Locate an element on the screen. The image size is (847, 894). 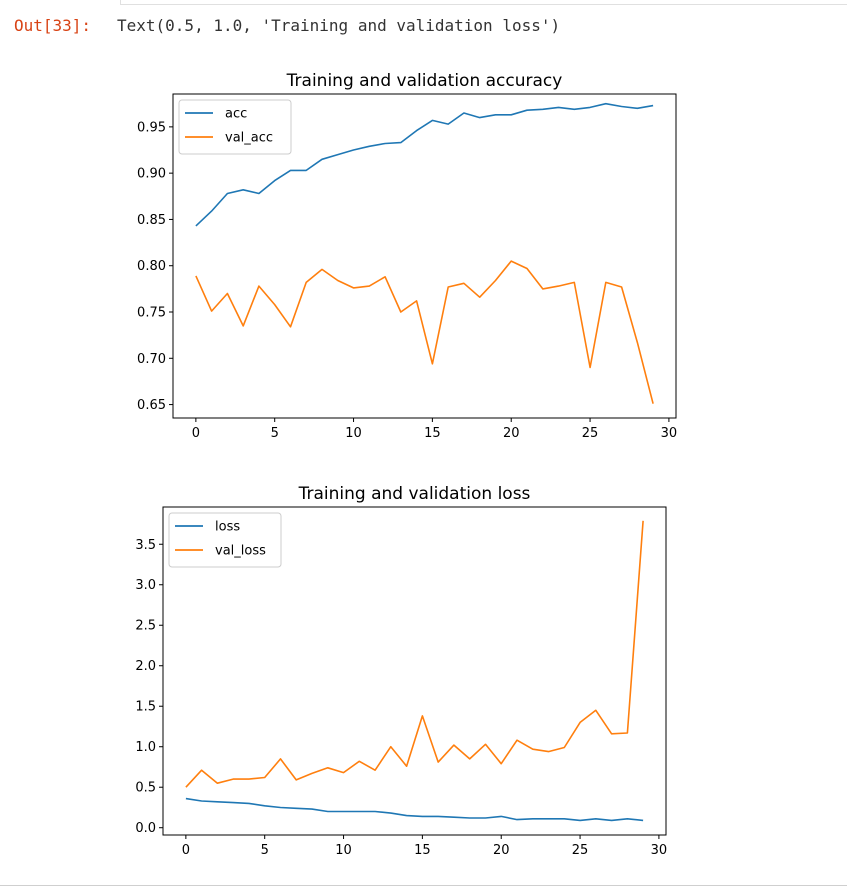
y-tick-label: 2.0 is located at coordinates (145, 666).